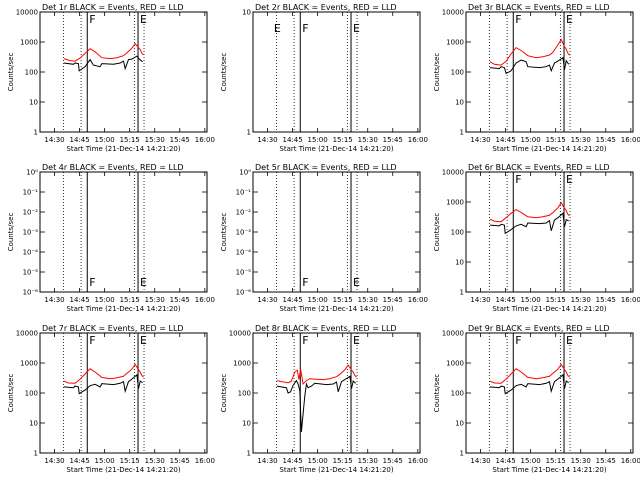 The height and width of the screenshot is (480, 640). Describe the element at coordinates (244, 394) in the screenshot. I see `y-tick-label: 100` at that location.